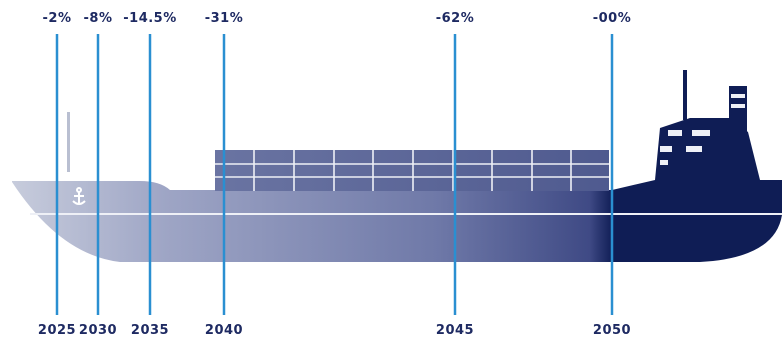 The width and height of the screenshot is (782, 341). What do you see at coordinates (702, 129) in the screenshot?
I see `bridge-windows` at bounding box center [702, 129].